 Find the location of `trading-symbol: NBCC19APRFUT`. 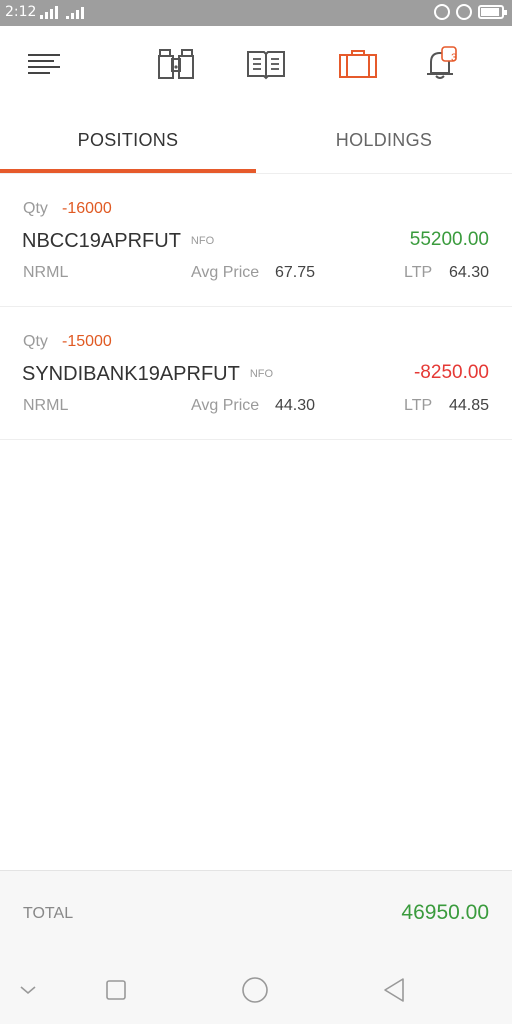

trading-symbol: NBCC19APRFUT is located at coordinates (101, 241).